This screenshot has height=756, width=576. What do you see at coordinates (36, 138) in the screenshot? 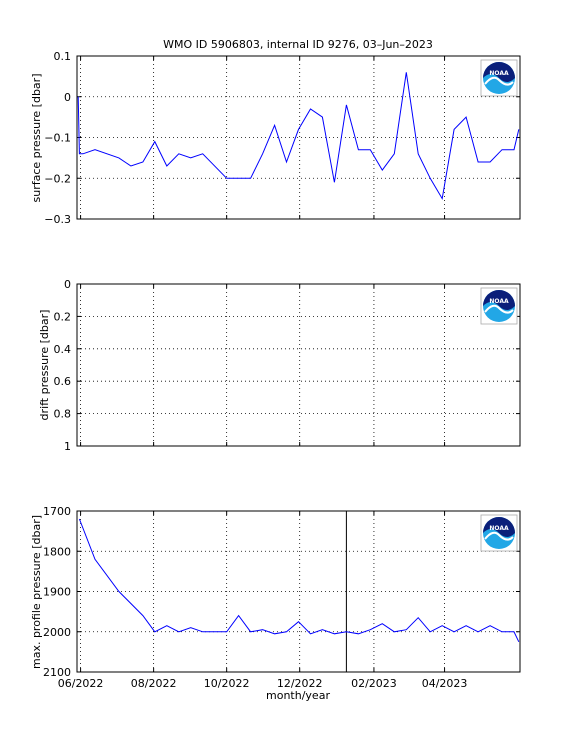
I see `surface-pressure-ylabel: surface pressure [dbar]` at bounding box center [36, 138].